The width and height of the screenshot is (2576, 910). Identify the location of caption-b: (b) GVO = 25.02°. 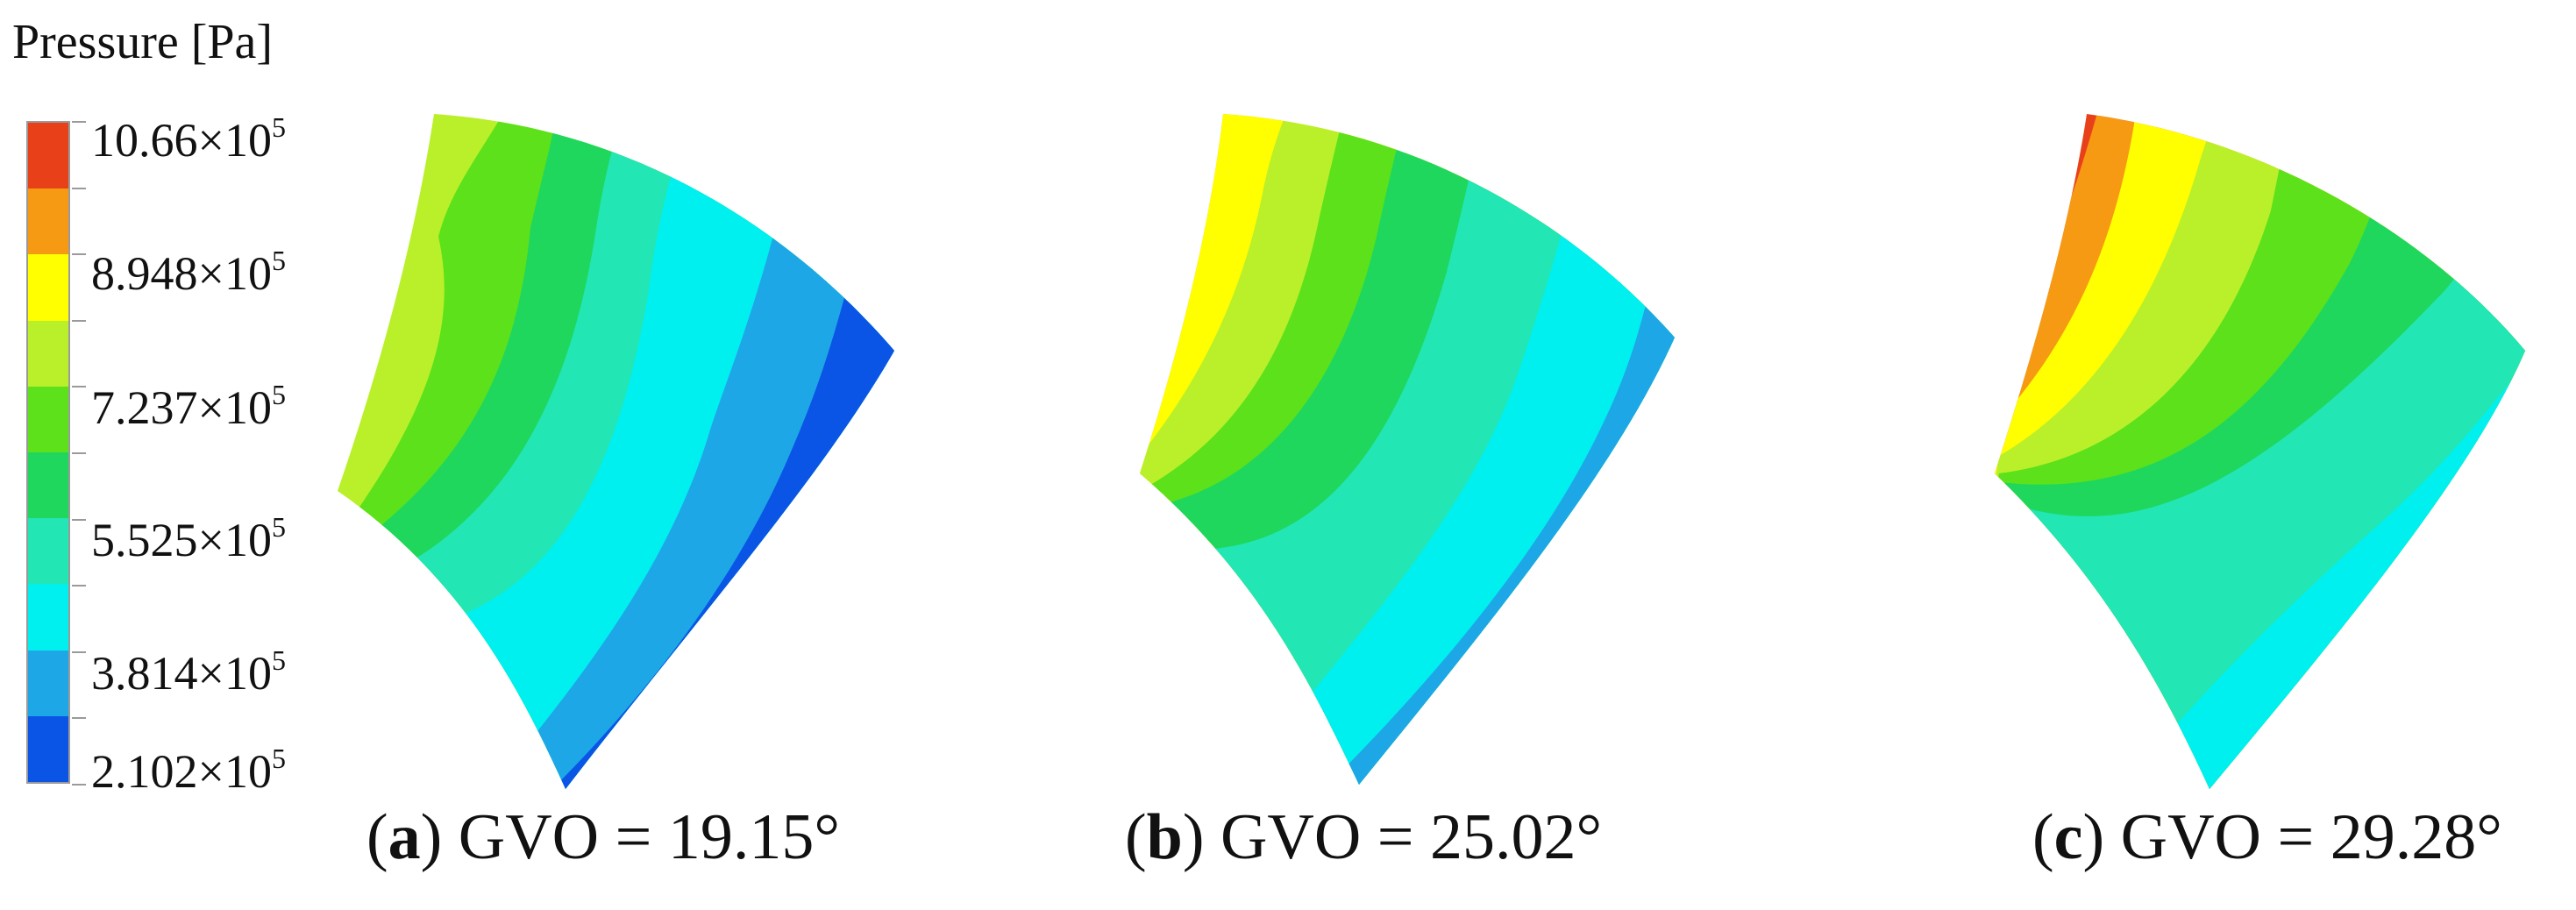
(1364, 837).